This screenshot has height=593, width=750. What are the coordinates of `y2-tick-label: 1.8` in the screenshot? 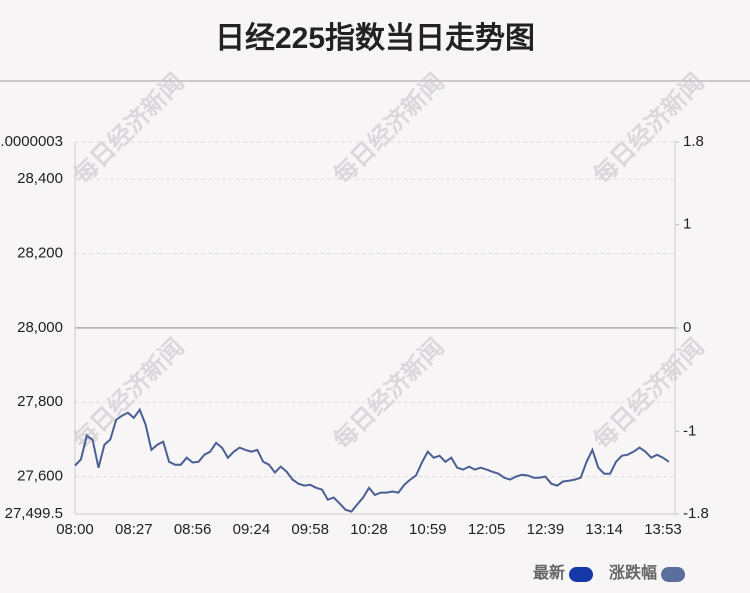 It's located at (693, 141).